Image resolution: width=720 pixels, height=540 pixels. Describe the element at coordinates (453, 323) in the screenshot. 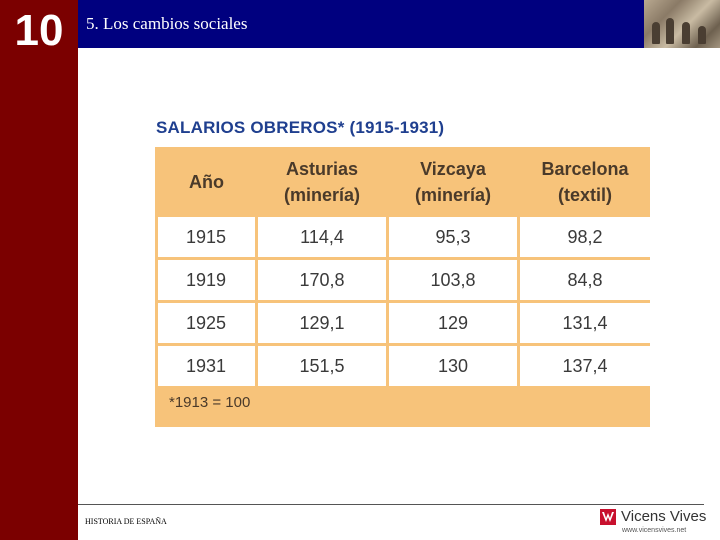

I see `cell-value: 129` at that location.